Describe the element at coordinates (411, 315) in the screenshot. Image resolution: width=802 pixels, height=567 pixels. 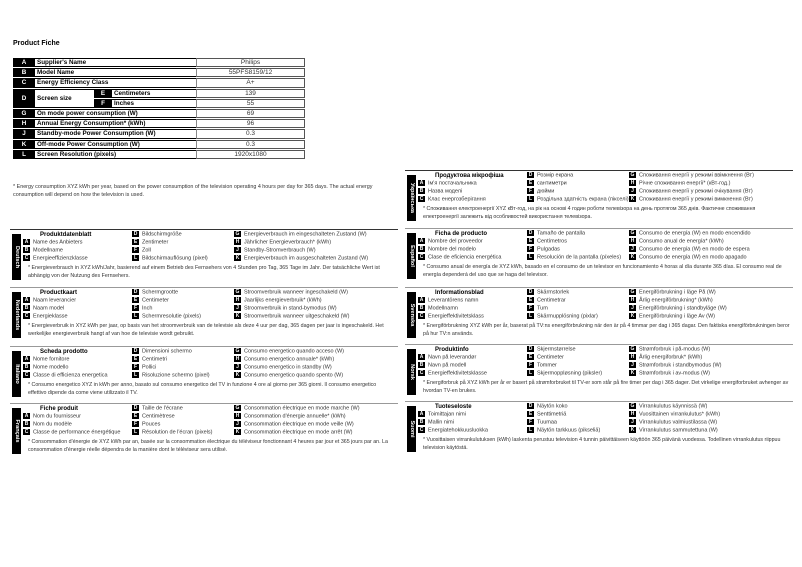
I see `language-label: Svenska` at that location.